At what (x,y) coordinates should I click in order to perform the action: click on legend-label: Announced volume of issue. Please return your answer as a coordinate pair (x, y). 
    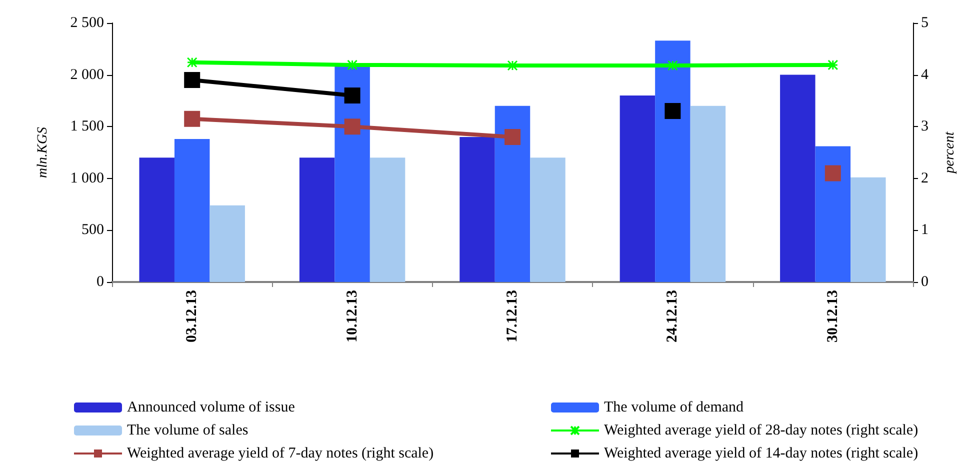
    Looking at the image, I should click on (211, 408).